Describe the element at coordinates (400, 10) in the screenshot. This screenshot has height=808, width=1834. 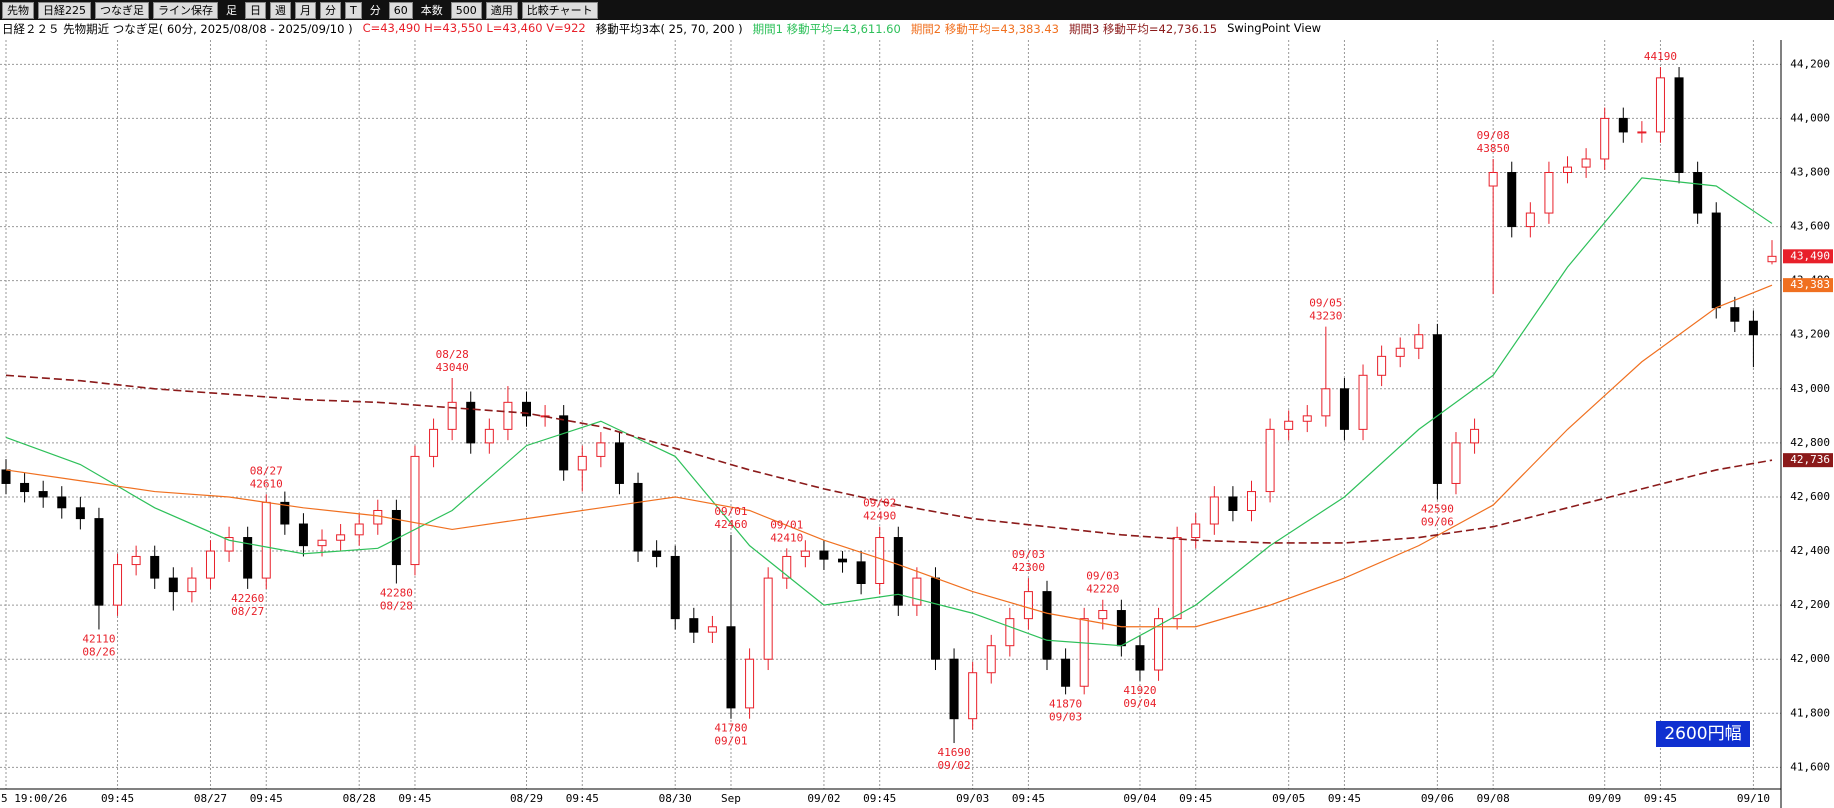
I see `toolbar-control: 60` at that location.